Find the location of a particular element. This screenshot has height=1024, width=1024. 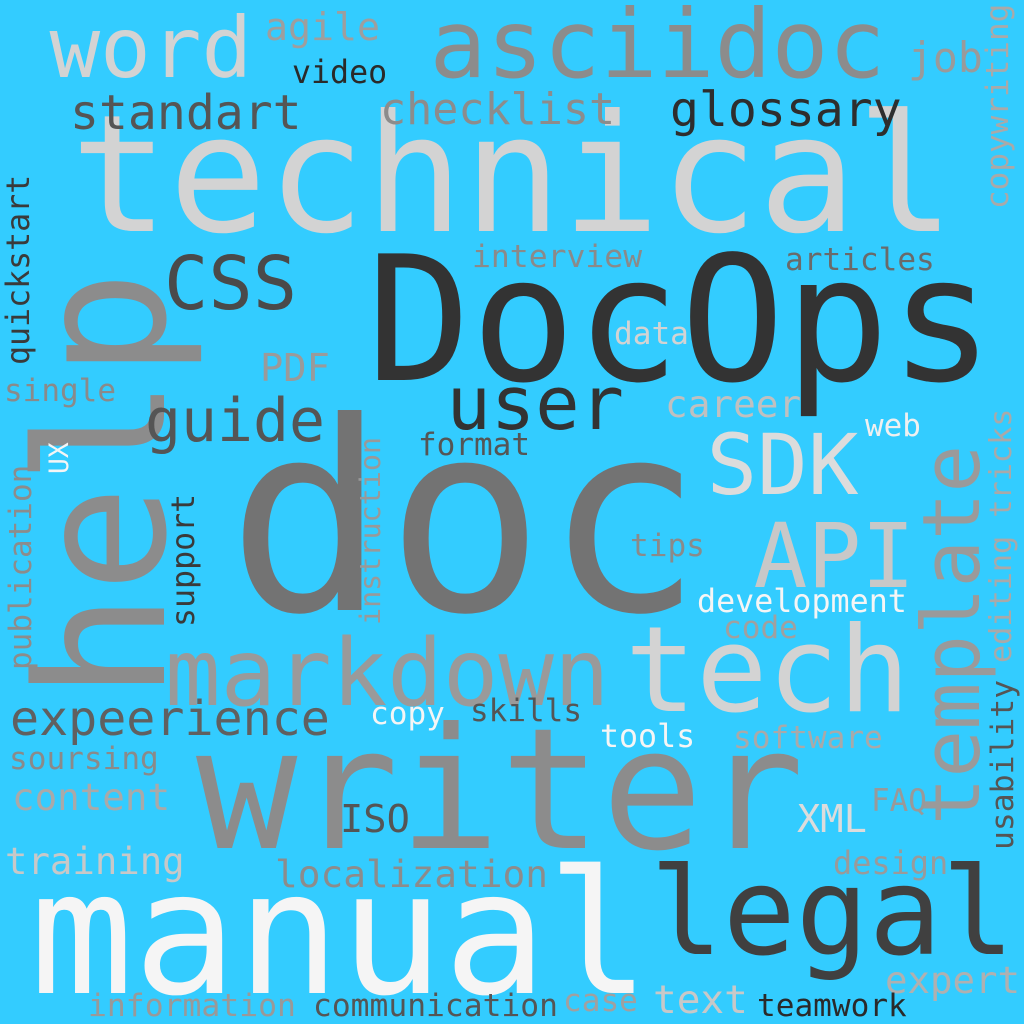

word-standart: standart is located at coordinates (186, 113).